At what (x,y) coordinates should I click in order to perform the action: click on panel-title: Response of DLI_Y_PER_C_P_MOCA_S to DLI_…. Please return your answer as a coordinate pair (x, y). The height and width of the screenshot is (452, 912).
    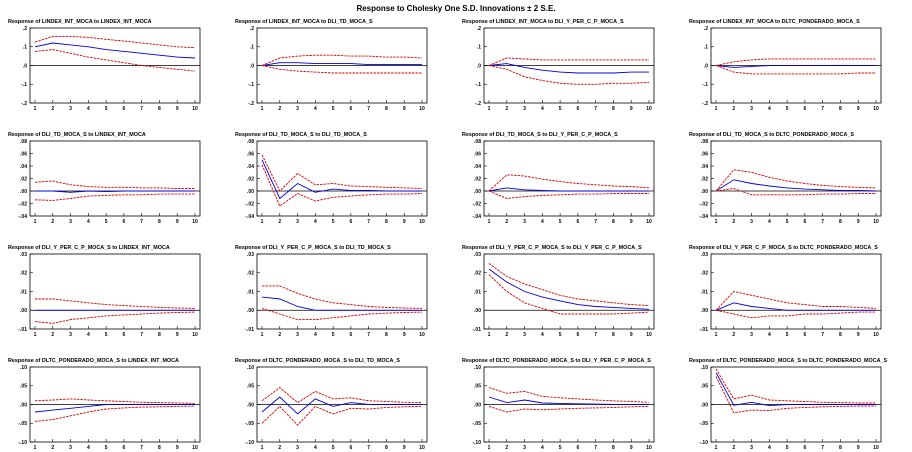
    Looking at the image, I should click on (313, 248).